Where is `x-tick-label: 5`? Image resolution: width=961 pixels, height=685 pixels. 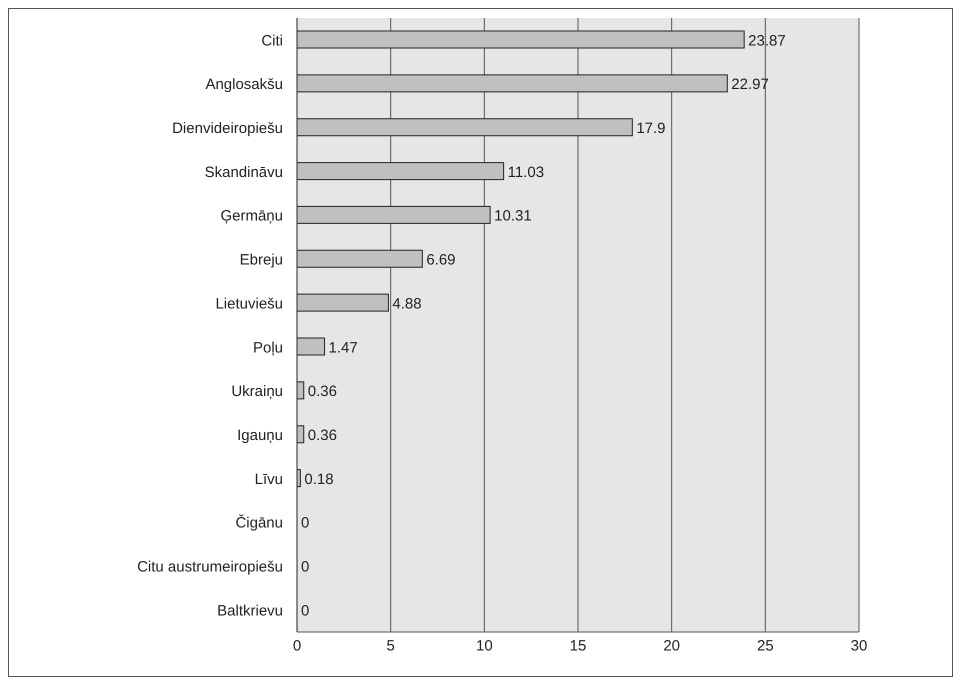 x-tick-label: 5 is located at coordinates (390, 646).